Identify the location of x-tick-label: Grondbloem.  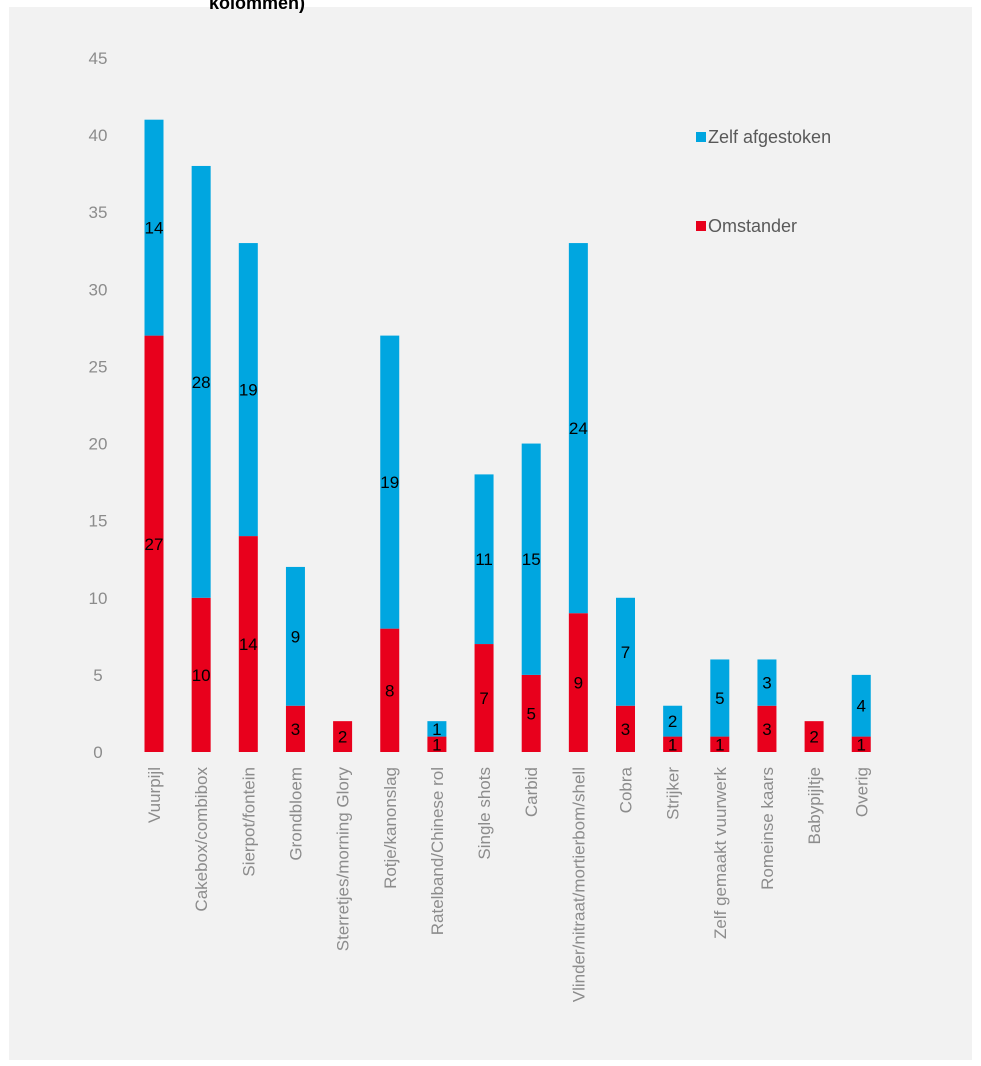
(295, 814).